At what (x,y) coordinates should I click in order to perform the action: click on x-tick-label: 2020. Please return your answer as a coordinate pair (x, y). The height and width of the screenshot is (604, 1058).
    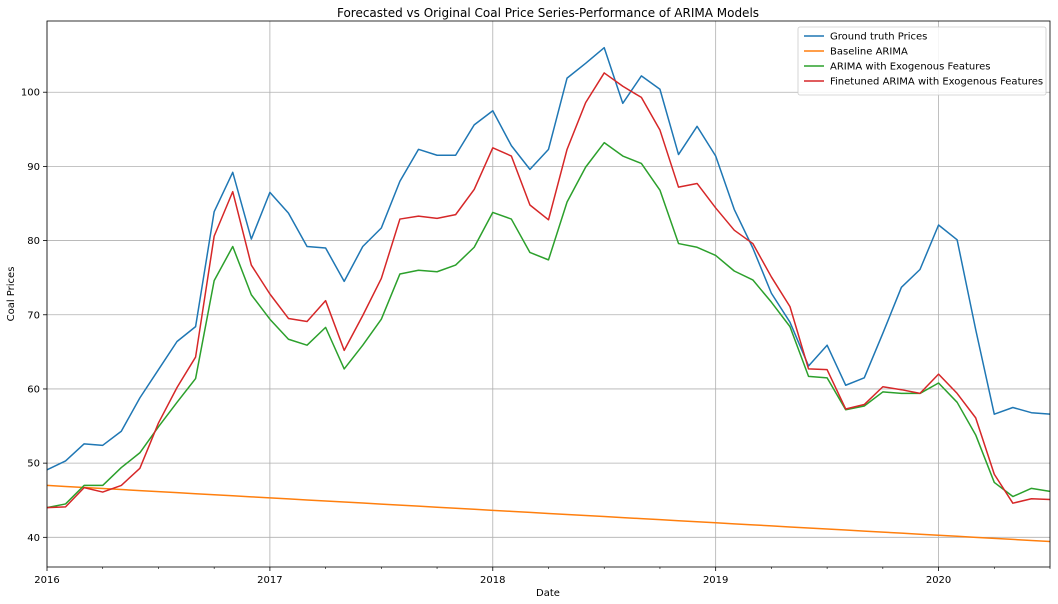
    Looking at the image, I should click on (938, 580).